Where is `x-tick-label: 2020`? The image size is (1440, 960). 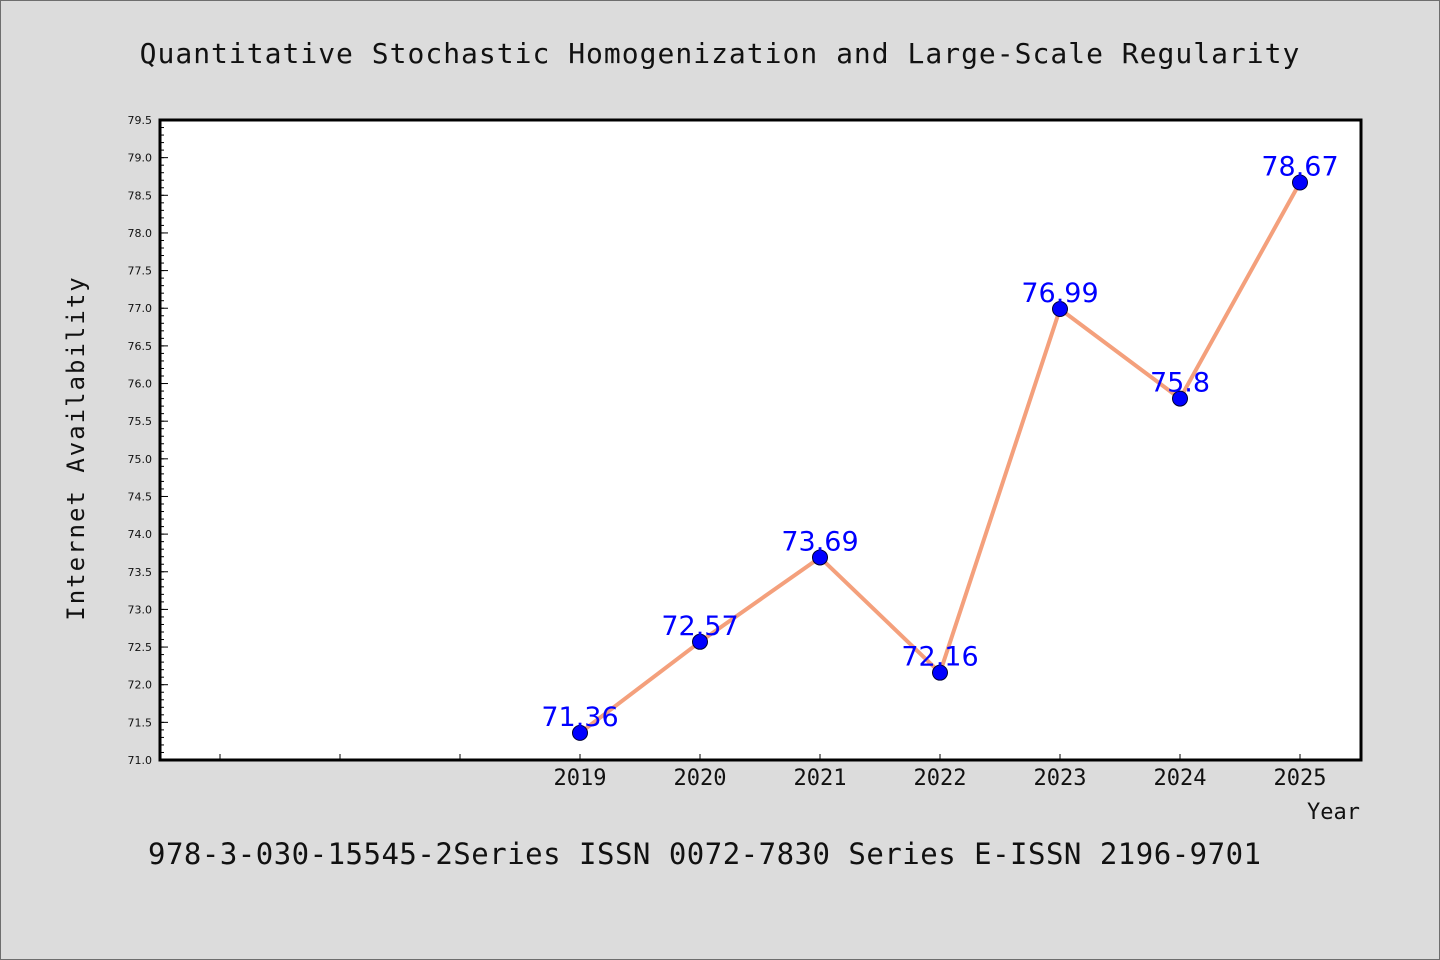
x-tick-label: 2020 is located at coordinates (700, 778).